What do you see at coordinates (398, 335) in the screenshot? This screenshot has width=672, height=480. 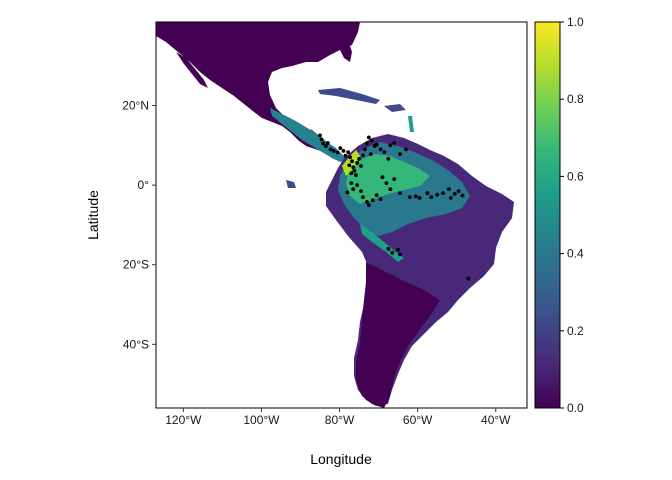 I see `southern-cone` at bounding box center [398, 335].